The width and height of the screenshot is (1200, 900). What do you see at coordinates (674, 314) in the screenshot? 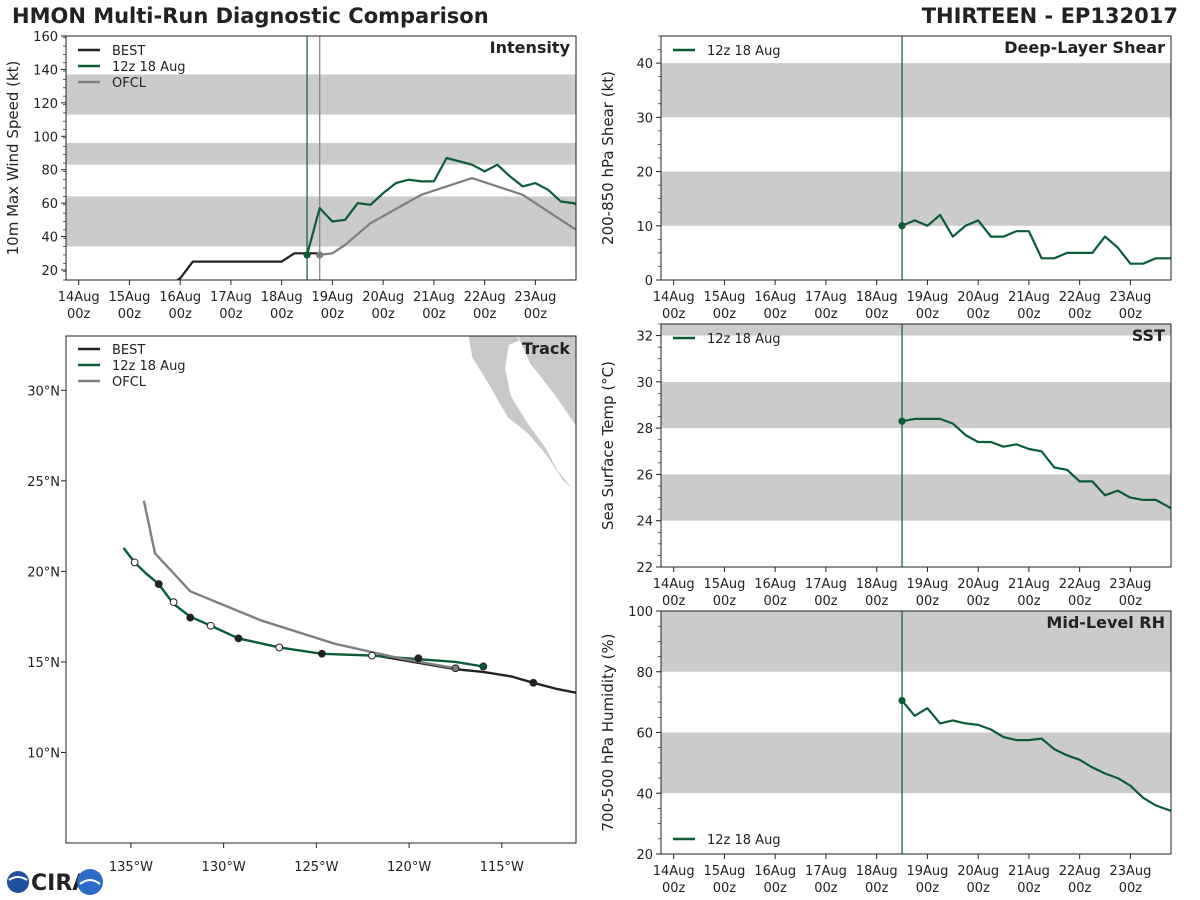
I see `shear-xtick-hour-0: 00z` at bounding box center [674, 314].